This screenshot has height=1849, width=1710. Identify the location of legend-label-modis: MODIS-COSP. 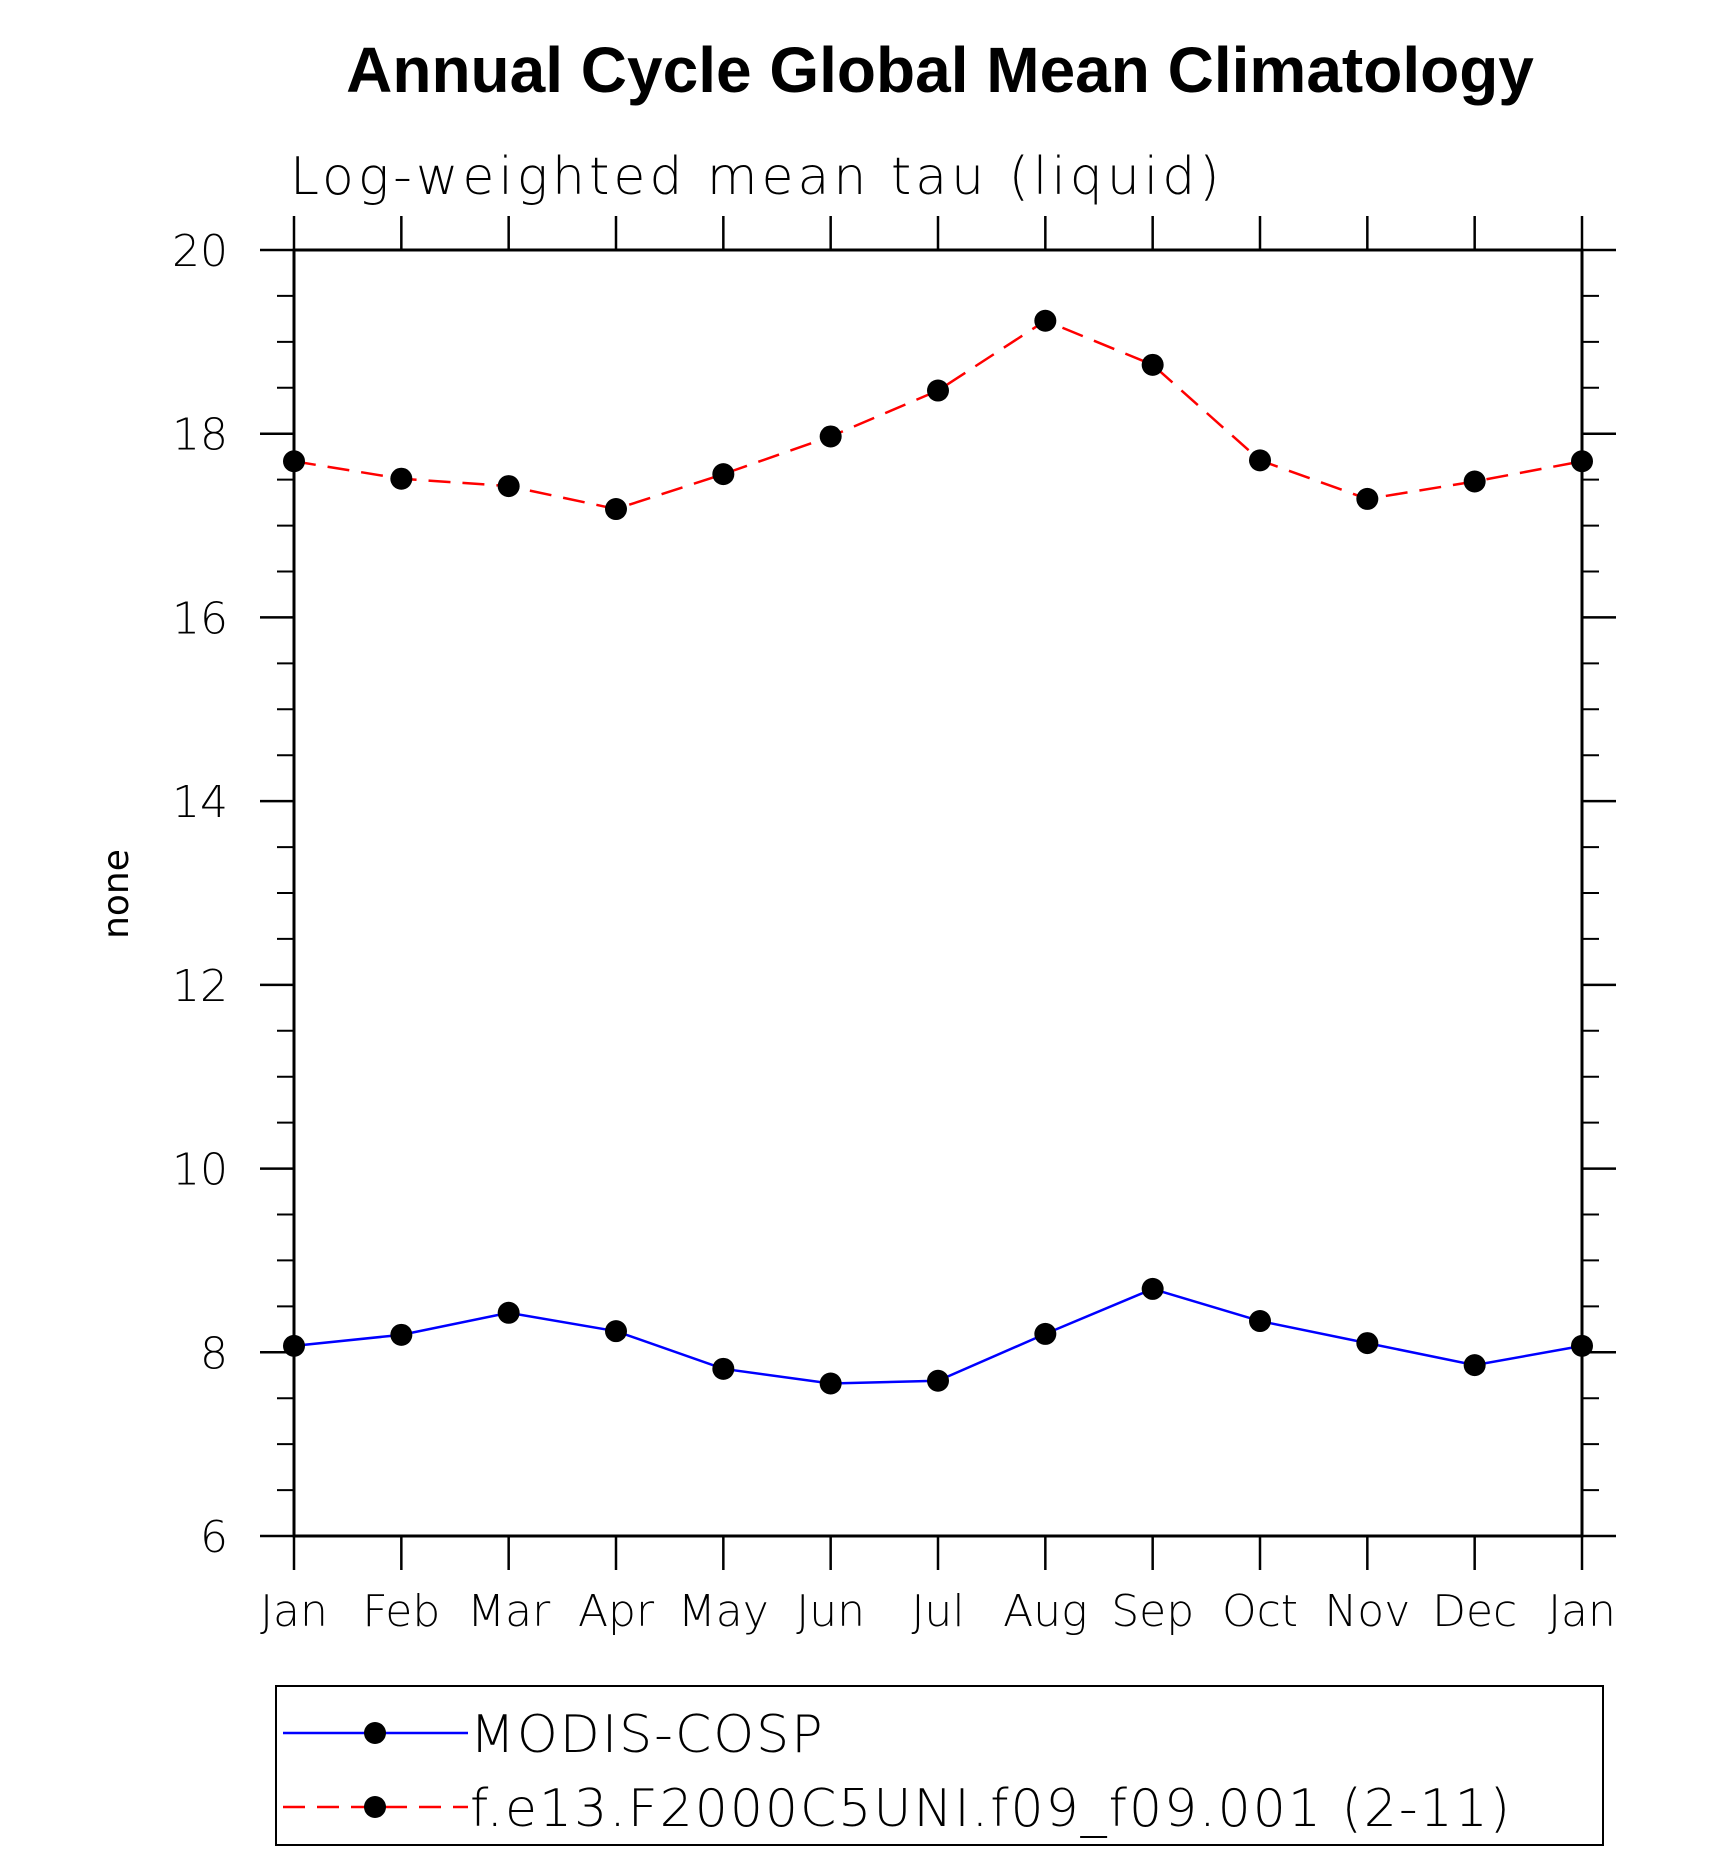
(647, 1735).